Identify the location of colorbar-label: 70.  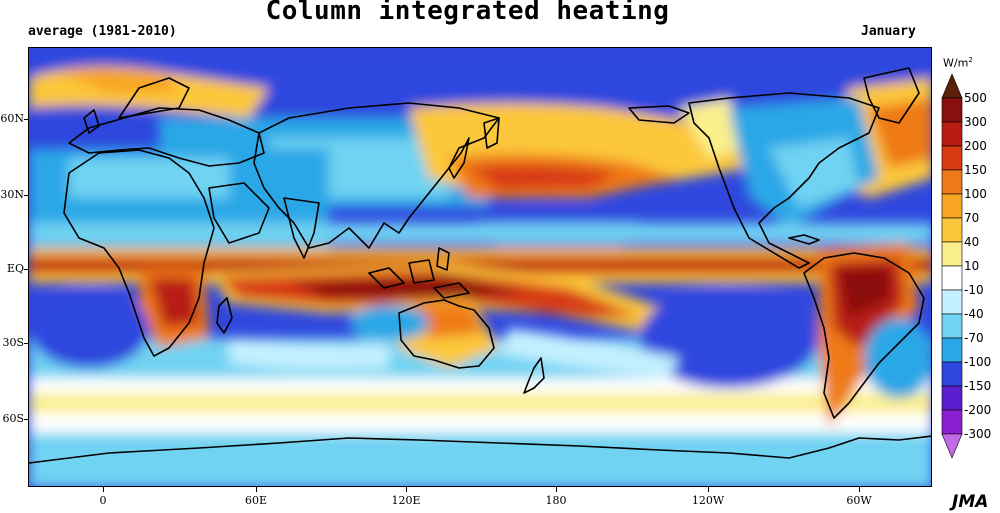
(972, 218).